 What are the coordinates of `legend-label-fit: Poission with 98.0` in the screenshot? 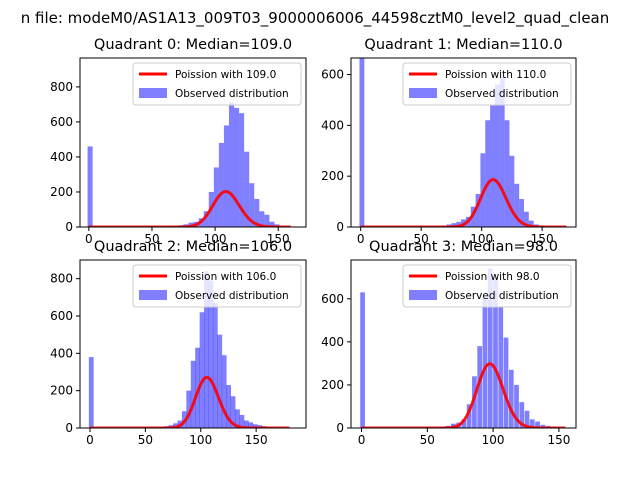 It's located at (492, 277).